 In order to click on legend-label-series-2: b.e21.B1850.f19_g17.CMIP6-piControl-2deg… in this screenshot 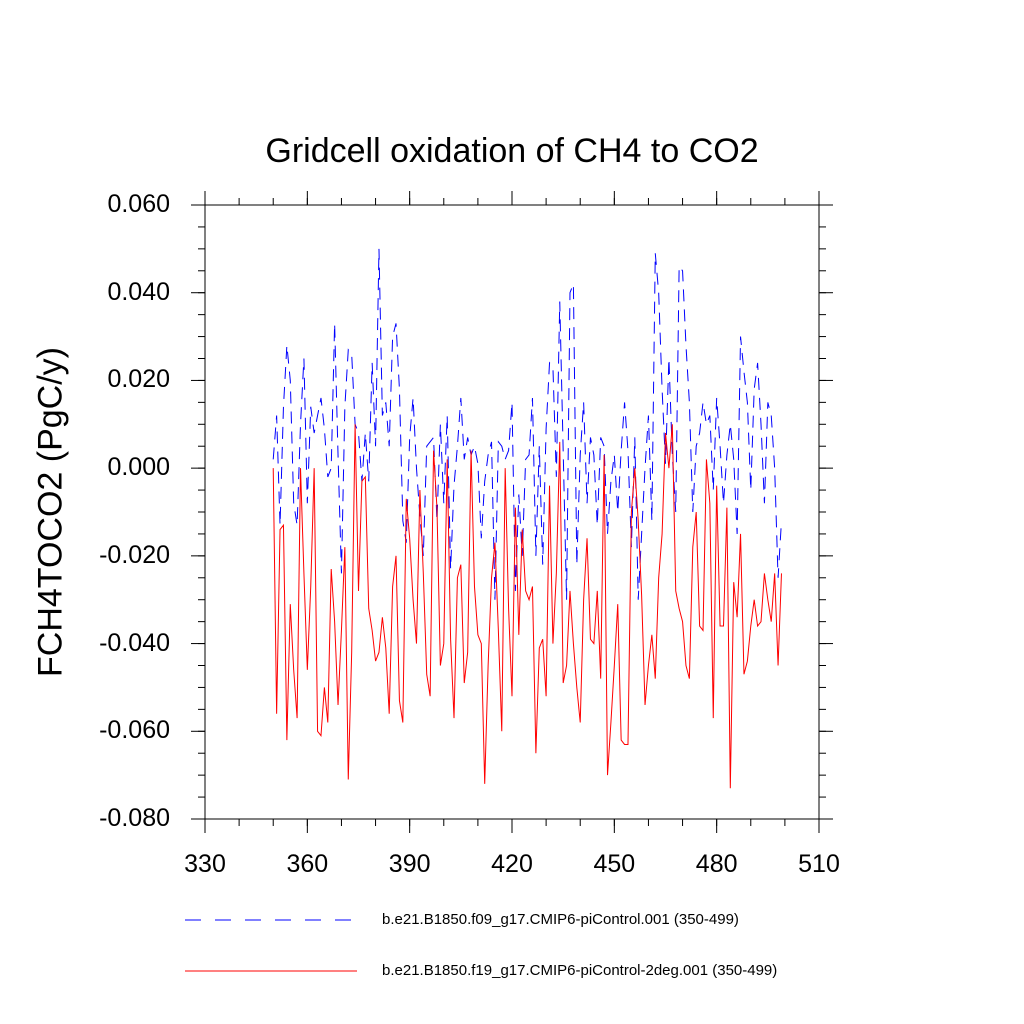, I will do `click(580, 970)`.